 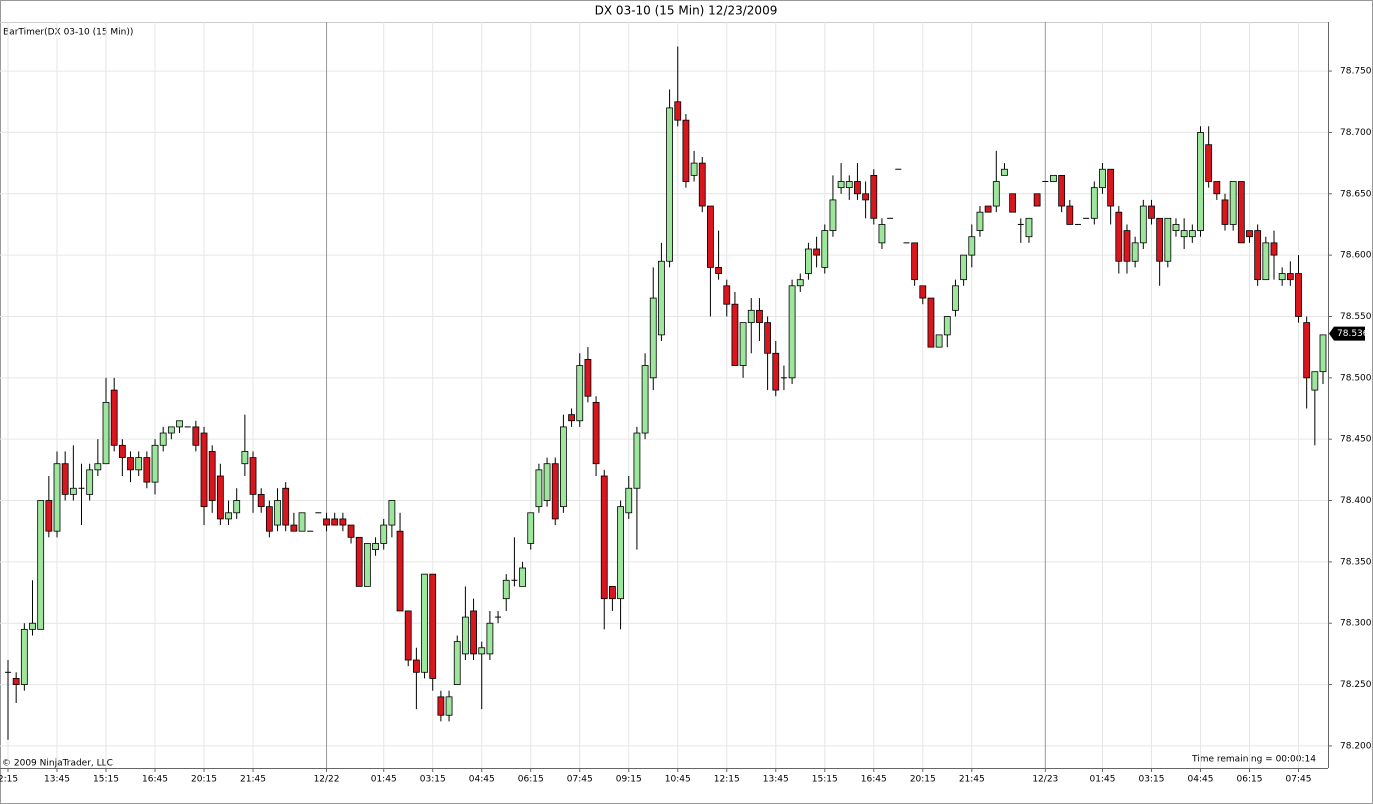 I want to click on x-tick-label: 10:45, so click(x=678, y=780).